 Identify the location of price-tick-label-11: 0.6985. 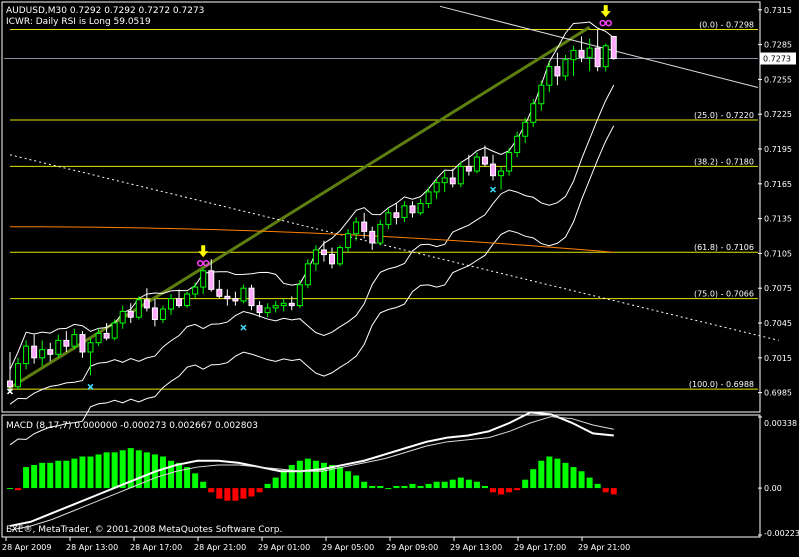
(778, 393).